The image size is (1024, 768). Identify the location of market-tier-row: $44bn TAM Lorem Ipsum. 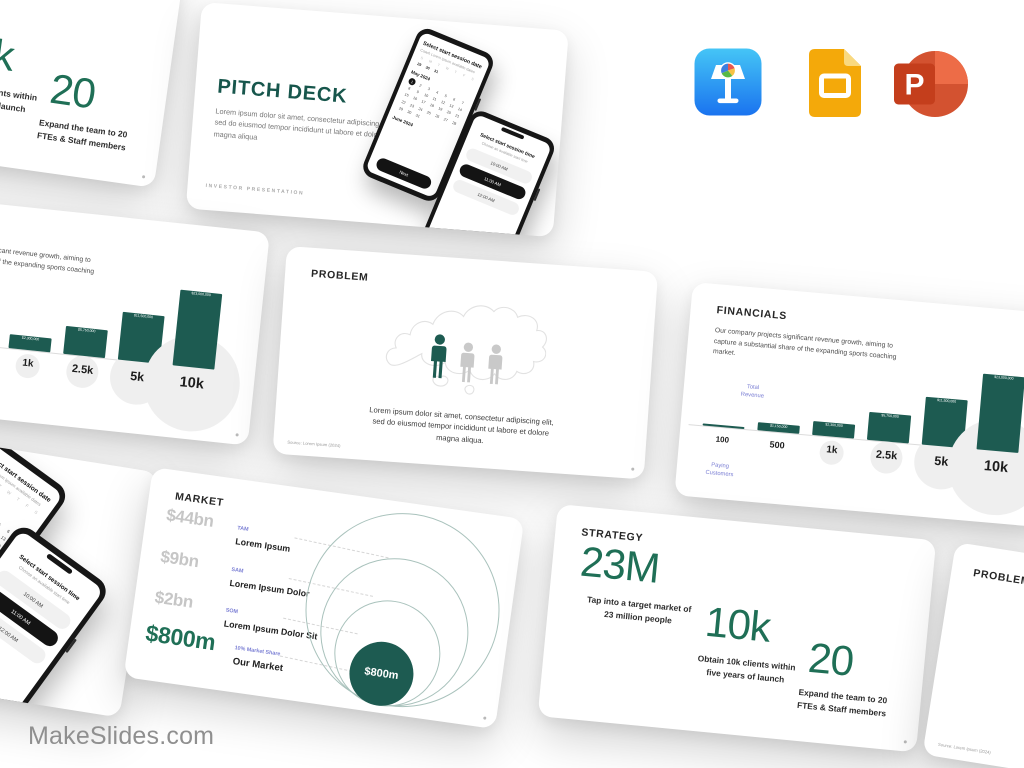
(228, 529).